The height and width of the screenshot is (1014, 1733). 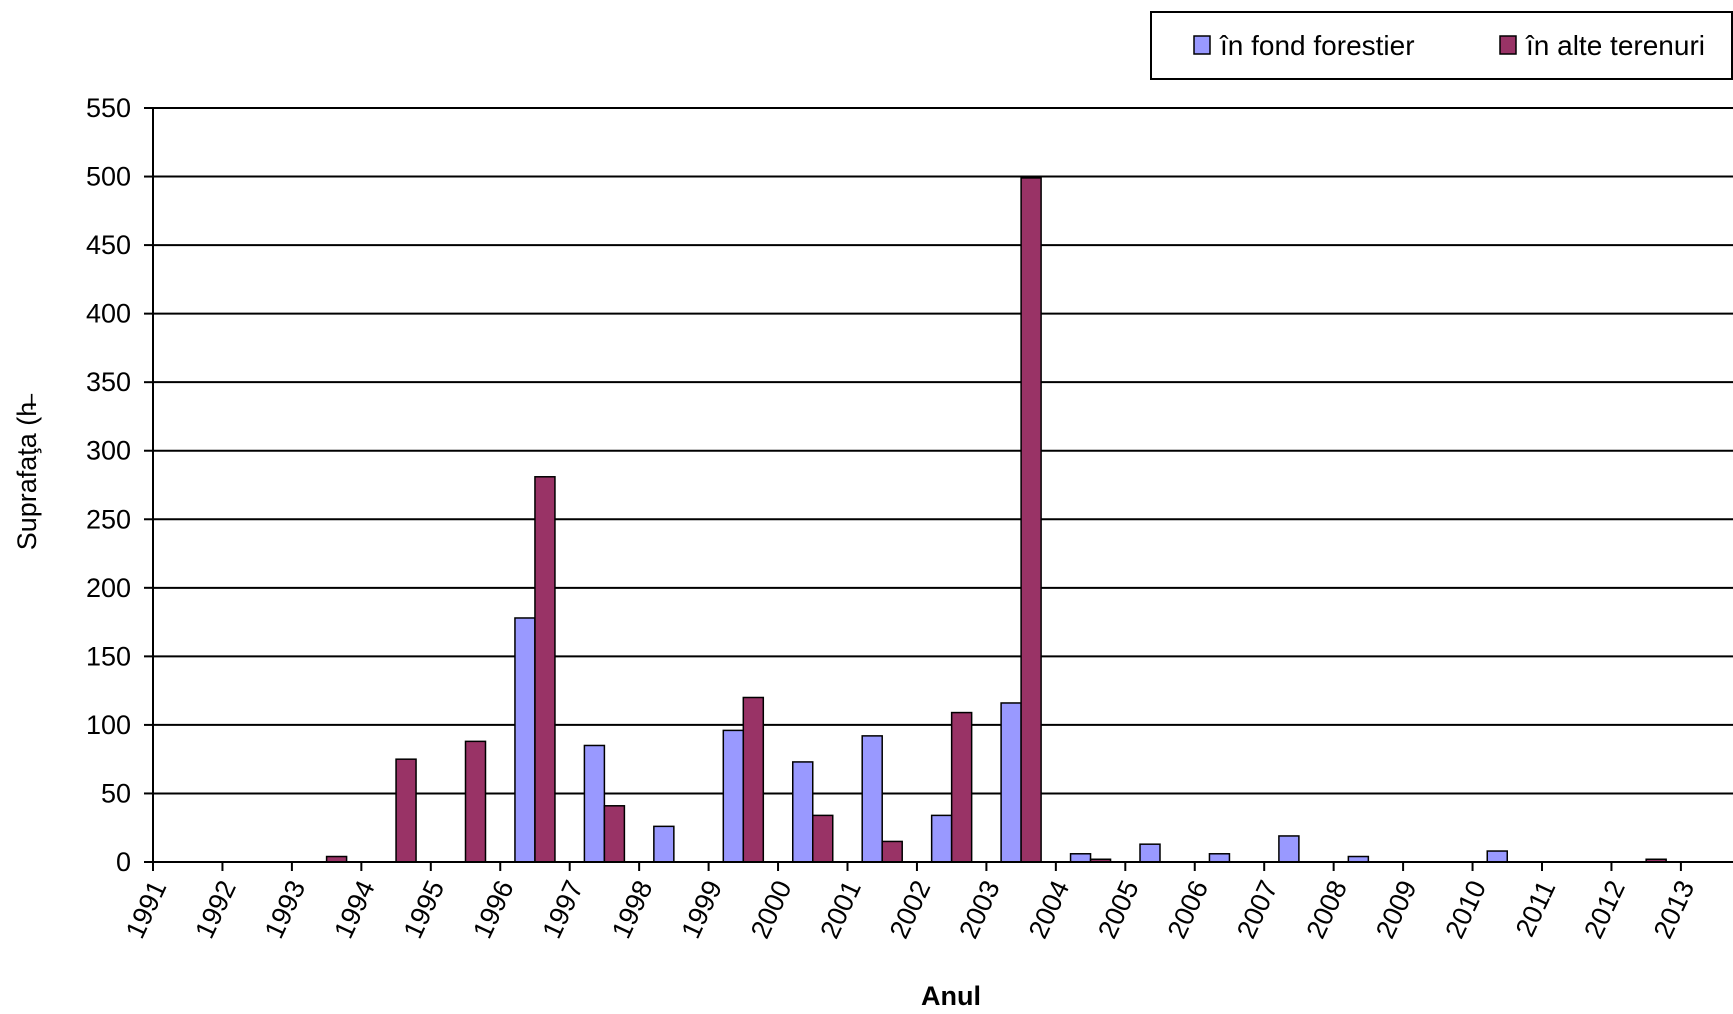 I want to click on x-tick-label-2000: 2000, so click(x=771, y=909).